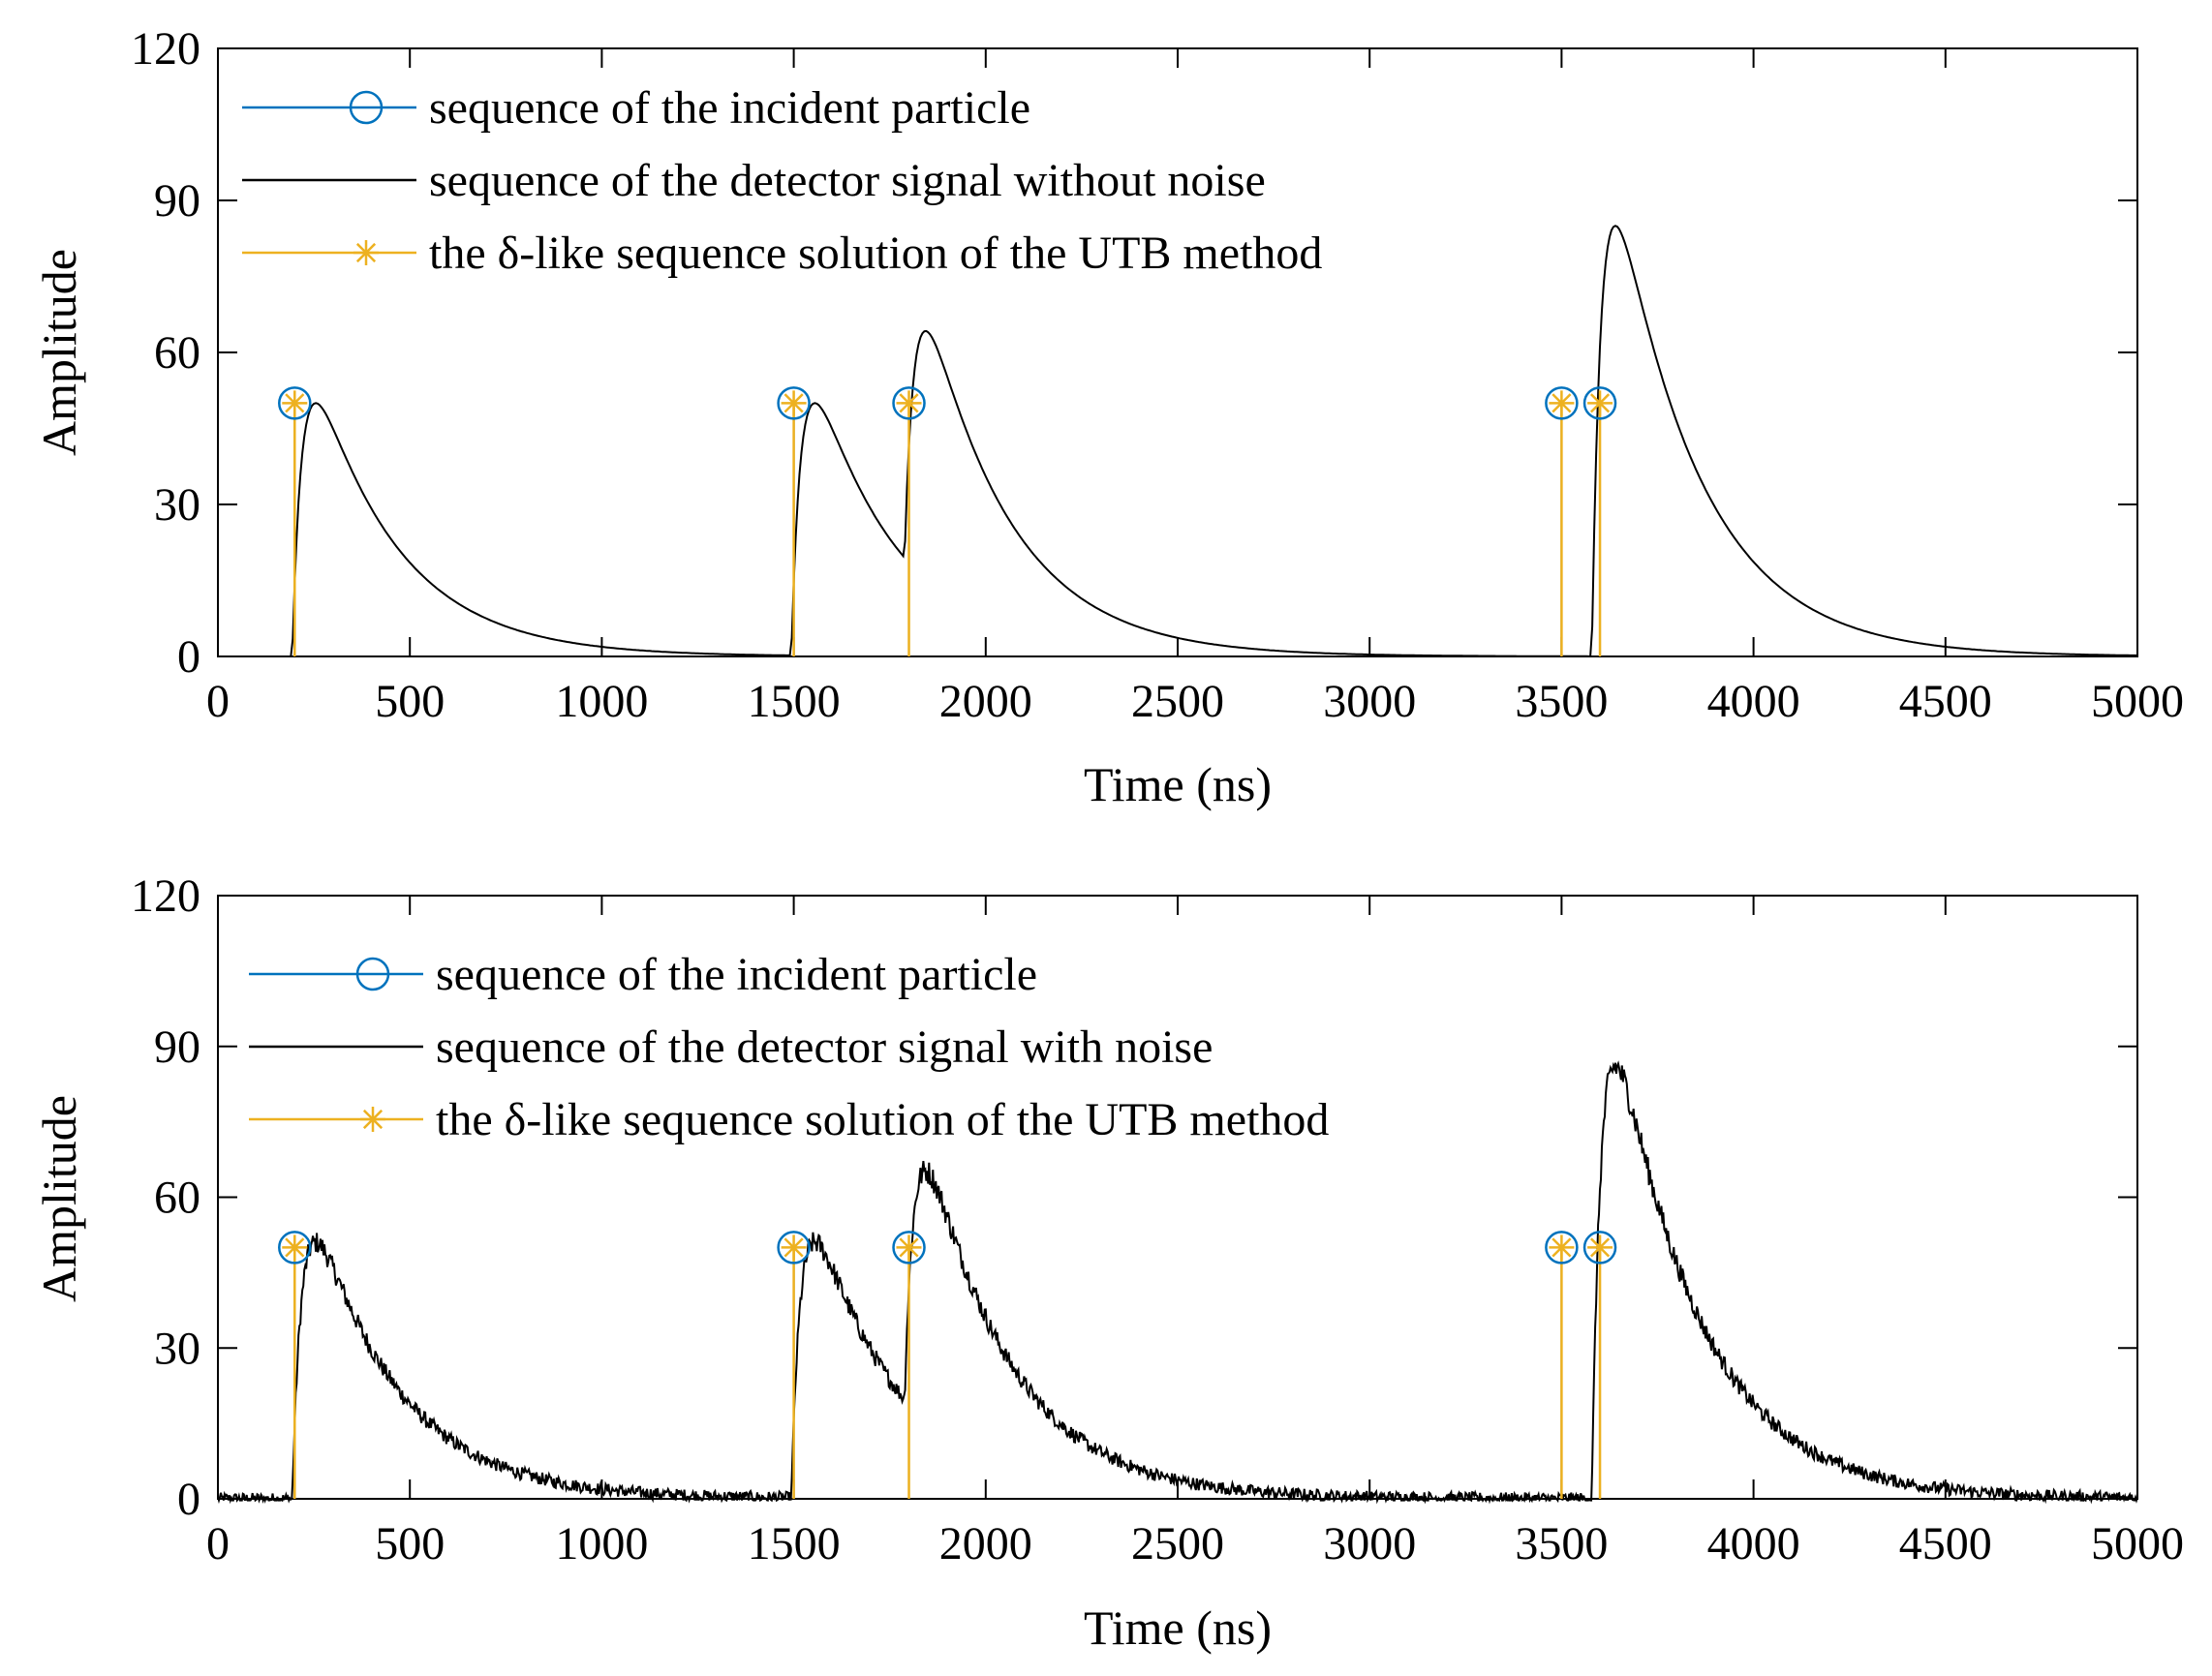 Image resolution: width=2212 pixels, height=1676 pixels. Describe the element at coordinates (729, 108) in the screenshot. I see `top-legend-incident-label: sequence of the incident particle` at that location.